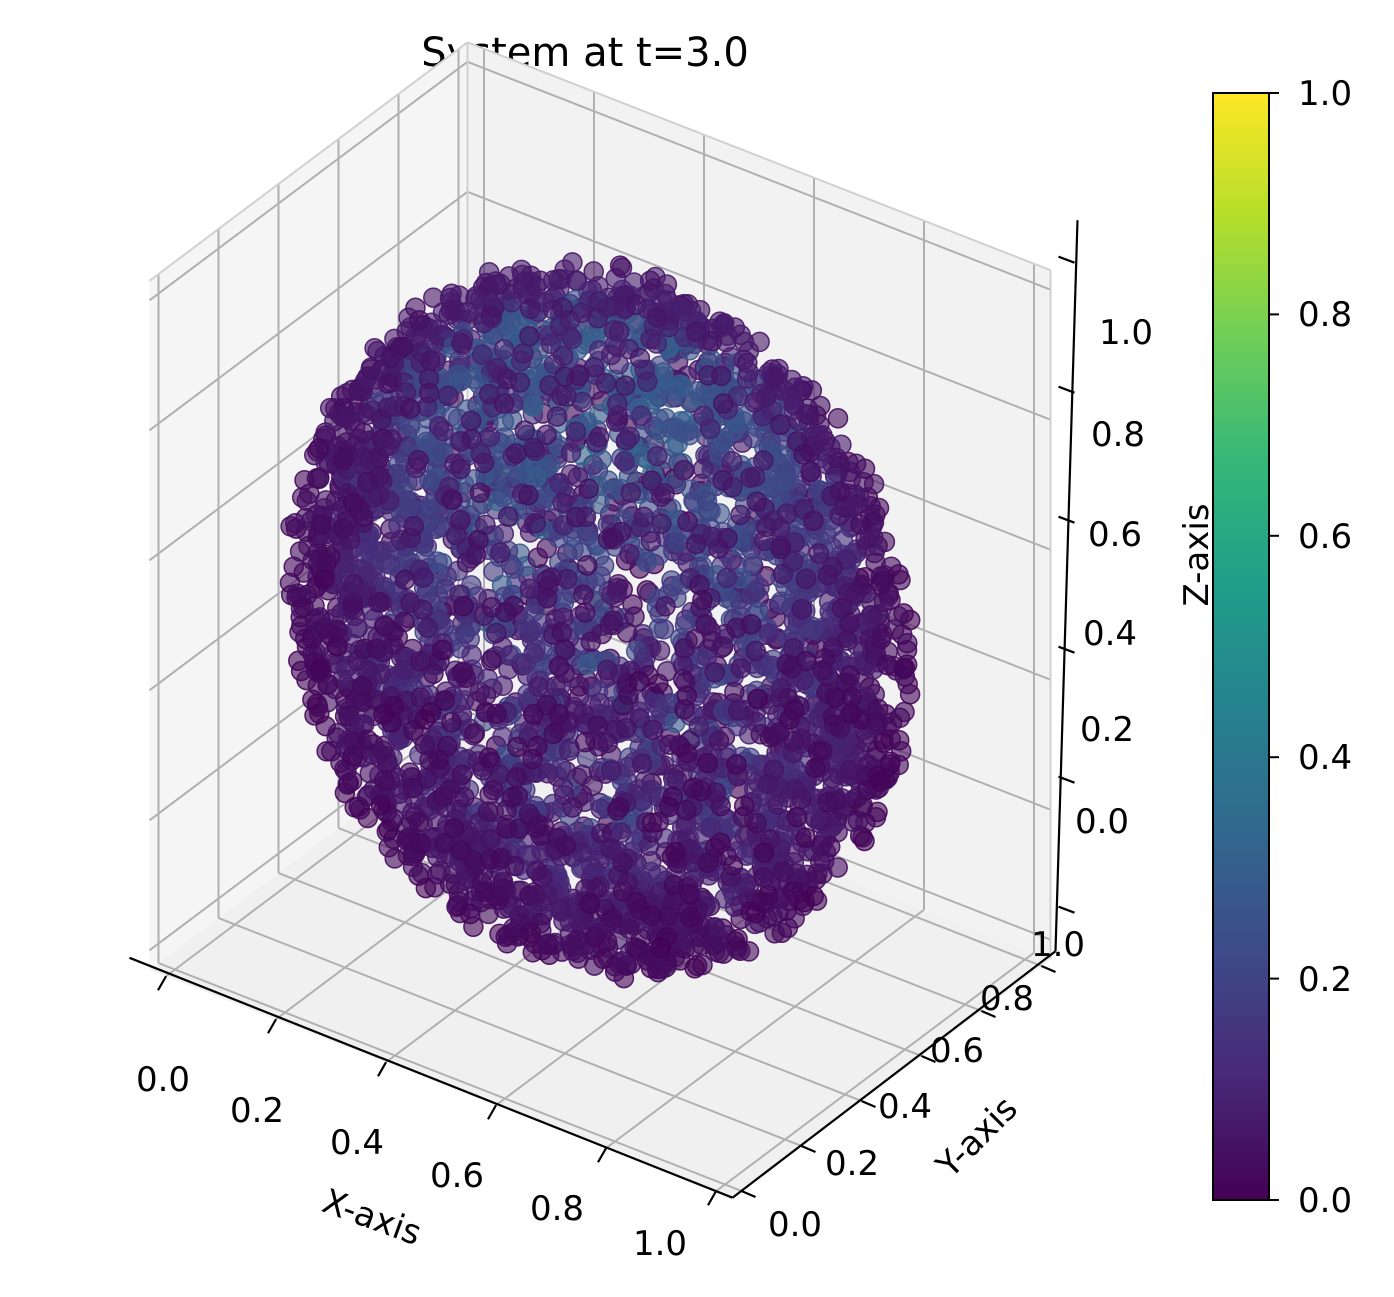 The height and width of the screenshot is (1297, 1394). What do you see at coordinates (411, 1162) in the screenshot?
I see `x-tick-labels: 0.0 0.2 0.4 0.6 0.8 1.0` at bounding box center [411, 1162].